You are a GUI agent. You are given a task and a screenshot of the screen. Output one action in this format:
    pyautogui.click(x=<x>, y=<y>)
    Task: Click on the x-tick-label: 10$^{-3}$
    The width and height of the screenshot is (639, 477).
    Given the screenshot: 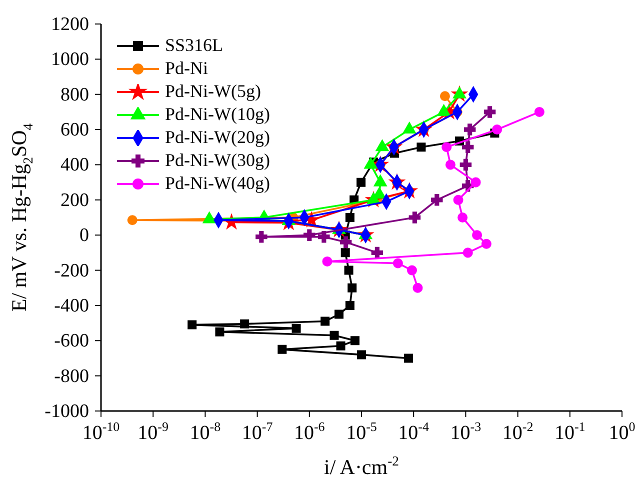 What is the action you would take?
    pyautogui.click(x=466, y=431)
    